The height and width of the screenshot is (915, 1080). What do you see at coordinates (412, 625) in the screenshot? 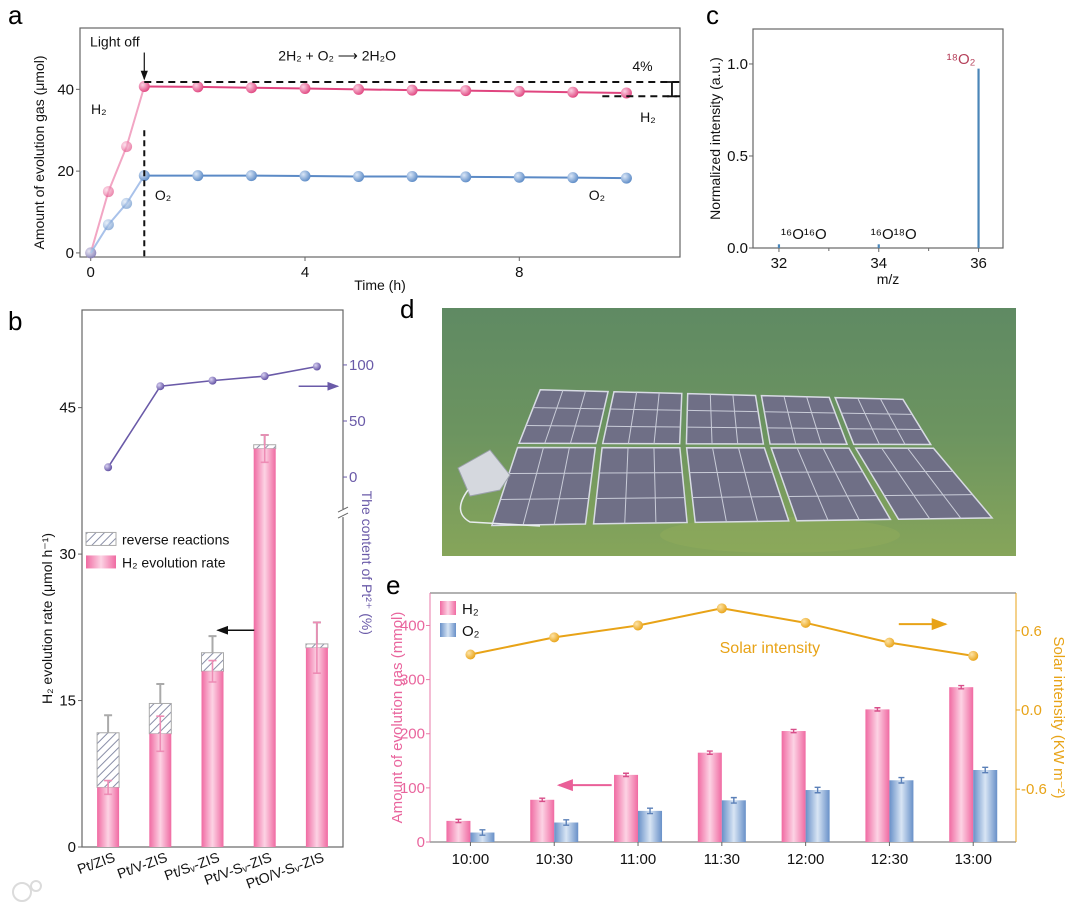
I see `y-tick-label: 400` at bounding box center [412, 625].